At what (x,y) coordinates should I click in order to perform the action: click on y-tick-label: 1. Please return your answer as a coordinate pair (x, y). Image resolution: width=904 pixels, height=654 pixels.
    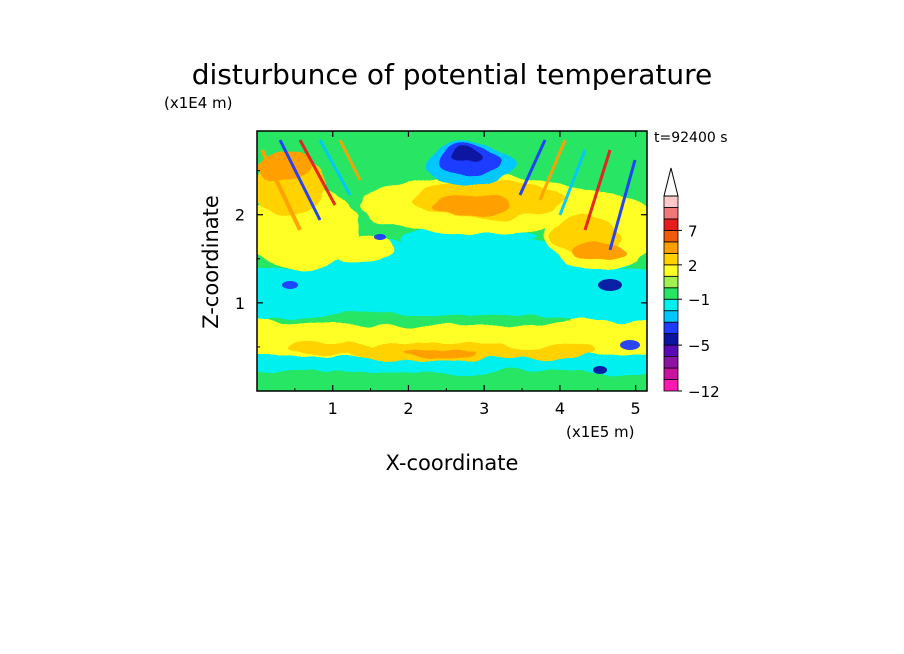
    Looking at the image, I should click on (240, 303).